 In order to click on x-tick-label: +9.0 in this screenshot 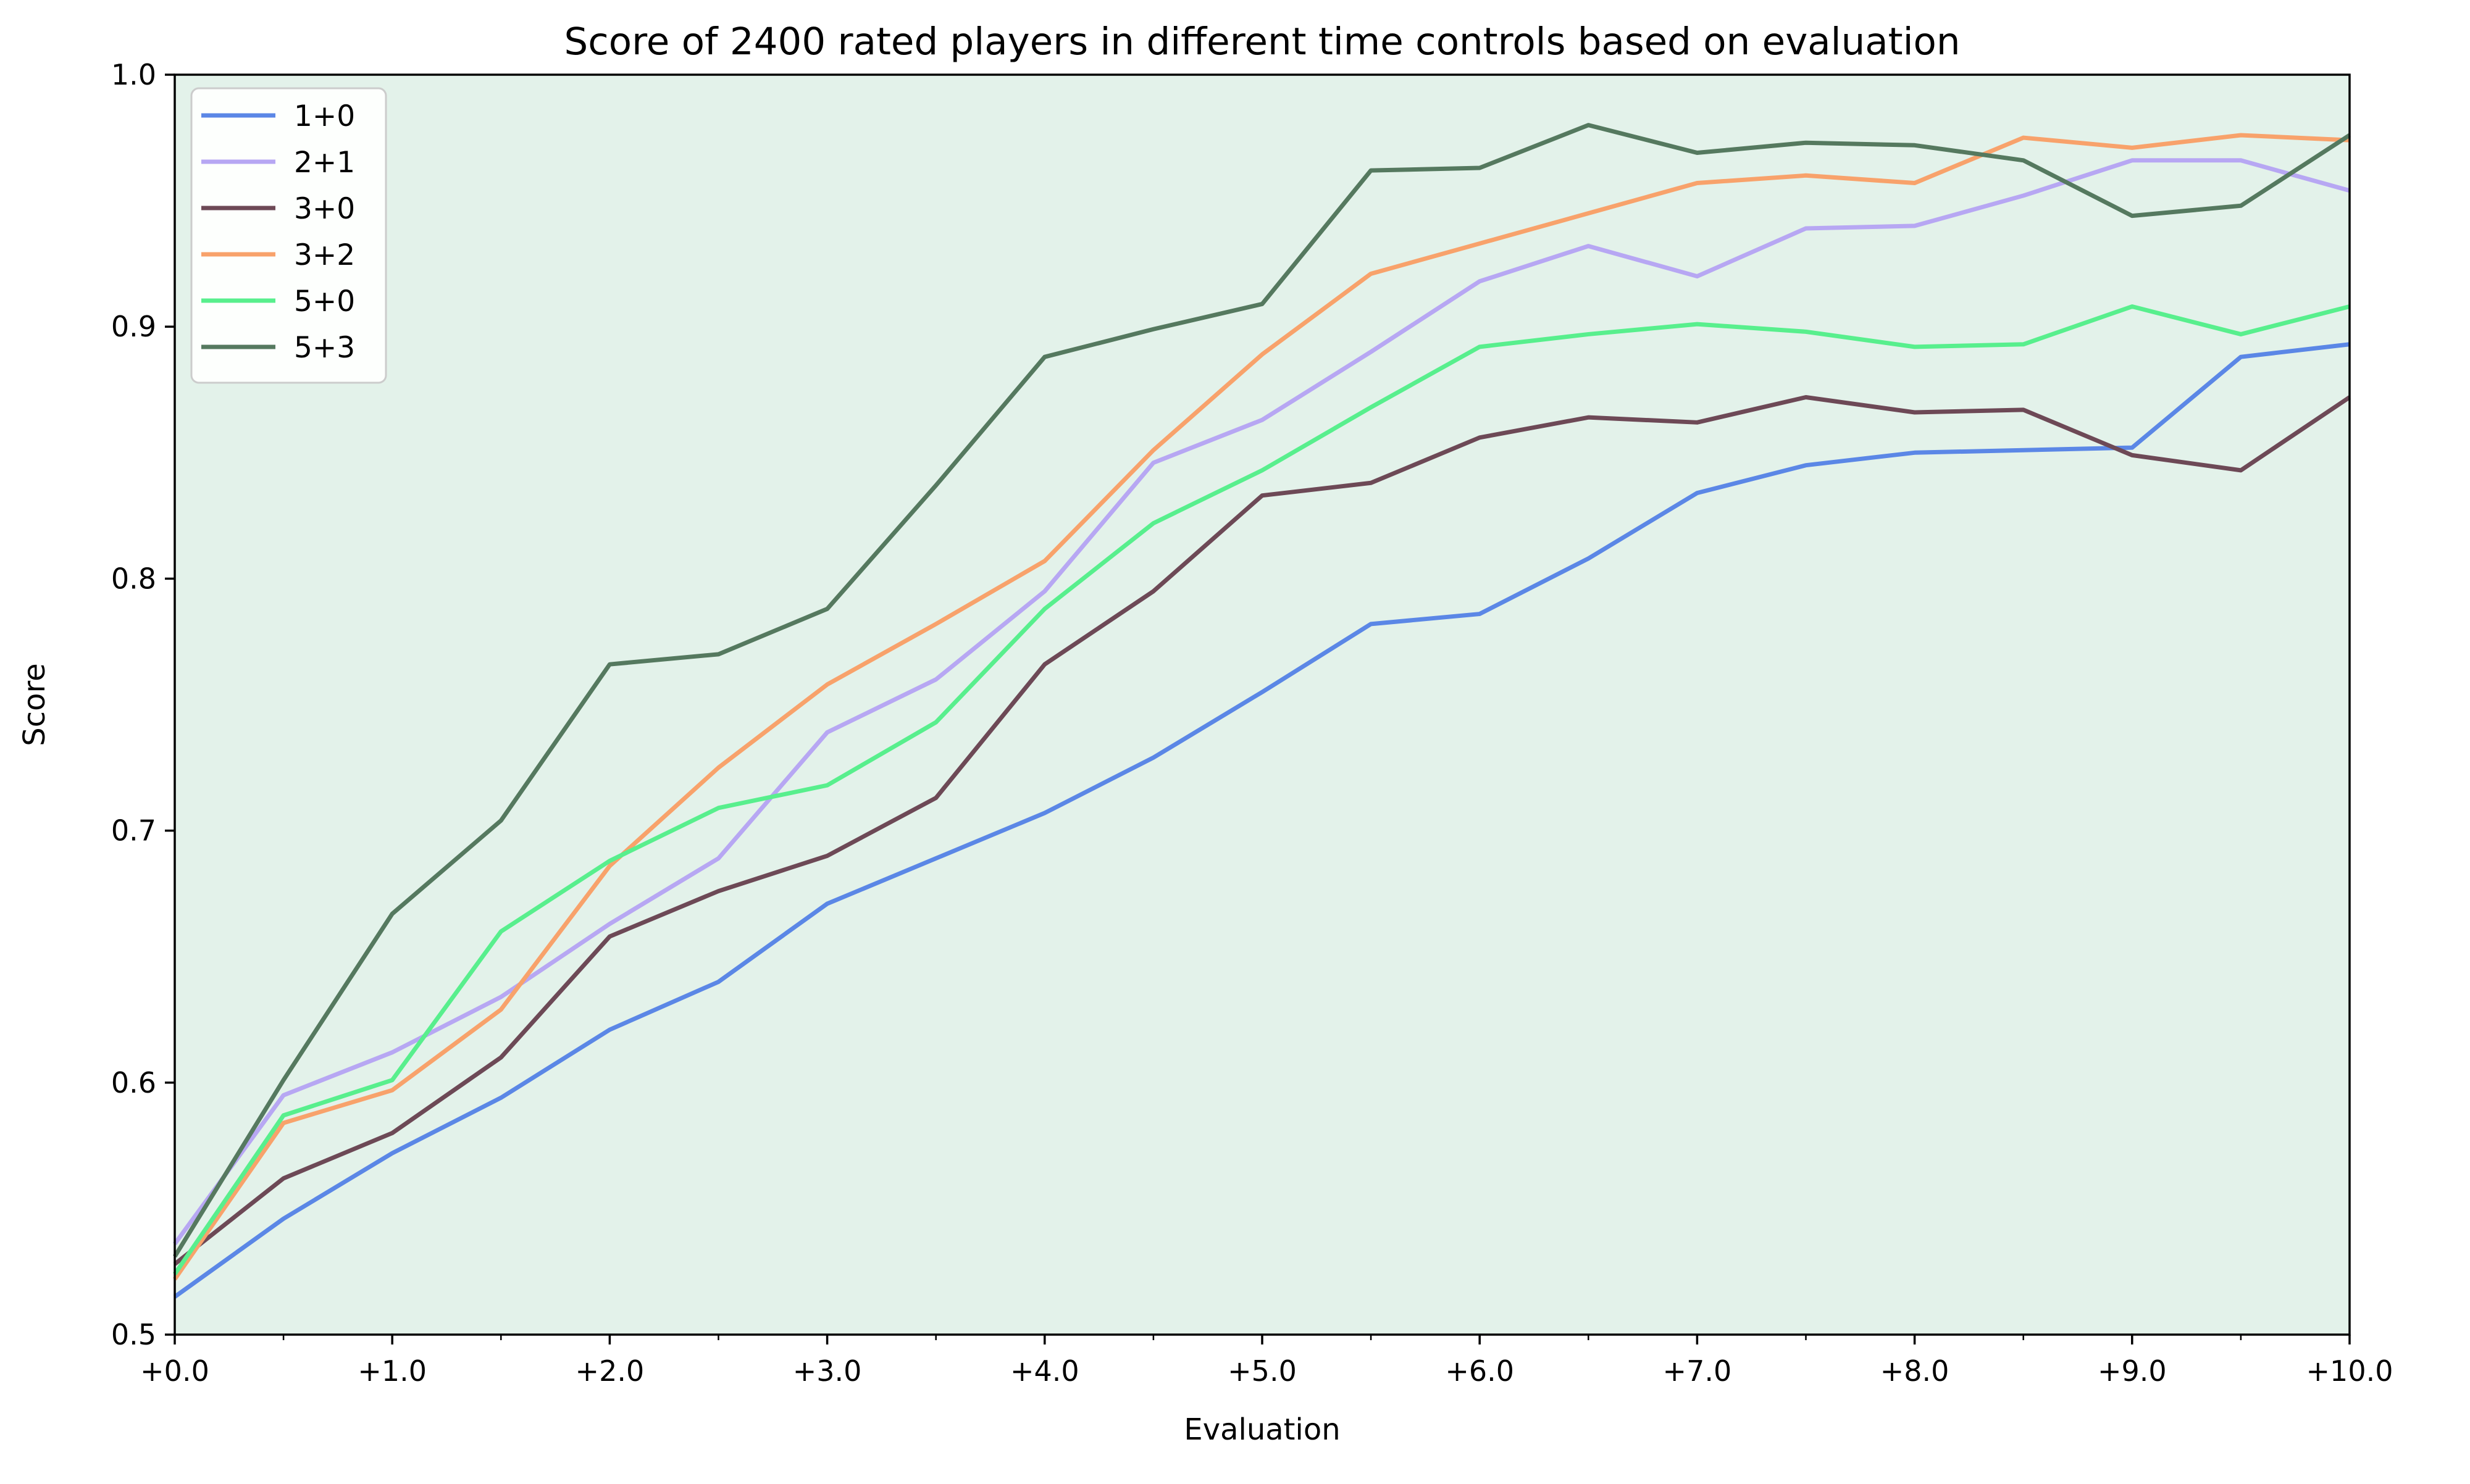, I will do `click(2132, 1371)`.